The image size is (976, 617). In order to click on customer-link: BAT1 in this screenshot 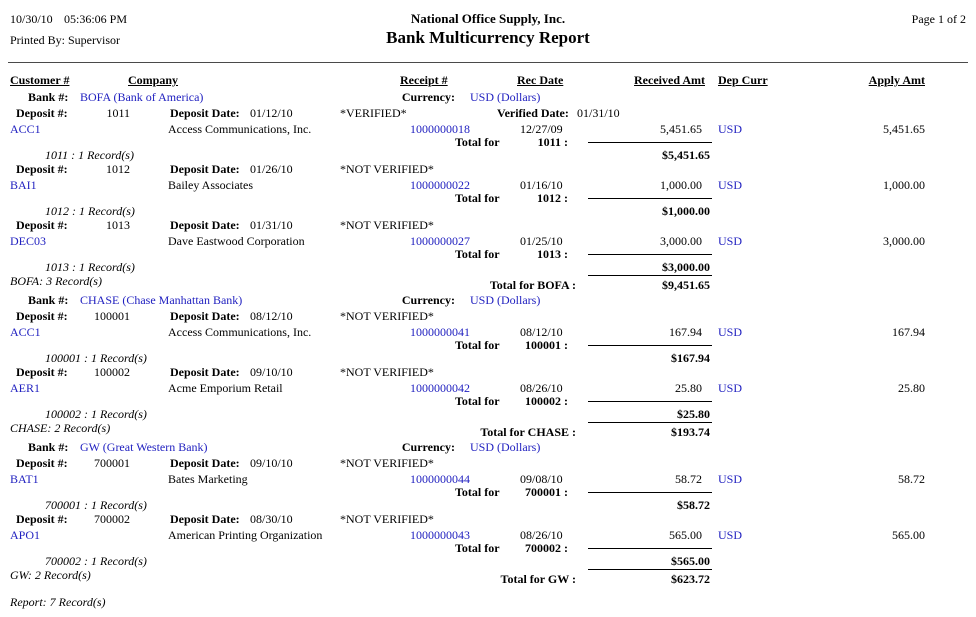, I will do `click(24, 479)`.